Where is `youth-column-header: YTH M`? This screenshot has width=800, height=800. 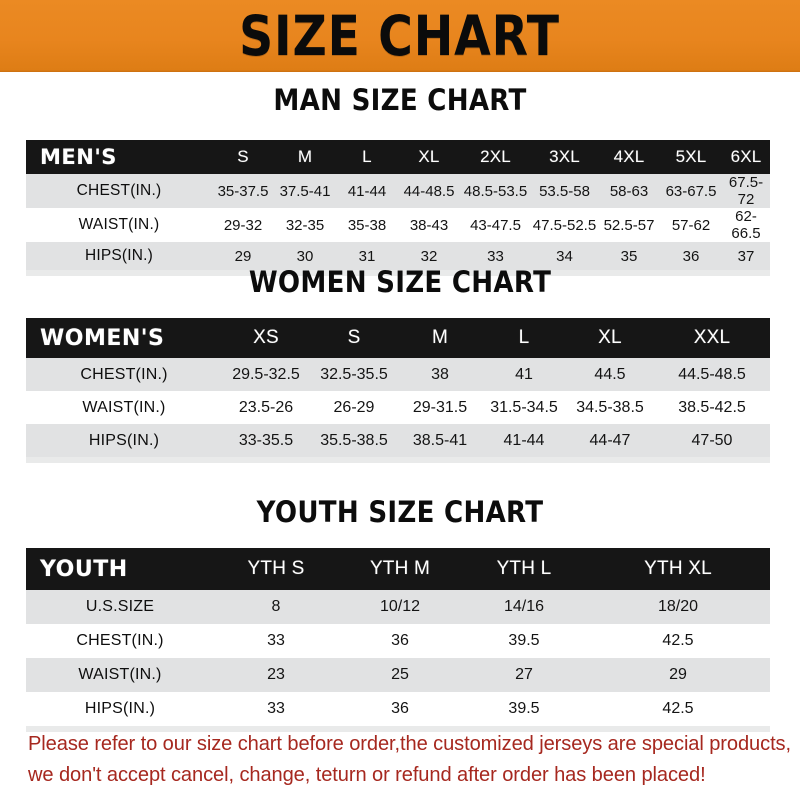
youth-column-header: YTH M is located at coordinates (400, 568).